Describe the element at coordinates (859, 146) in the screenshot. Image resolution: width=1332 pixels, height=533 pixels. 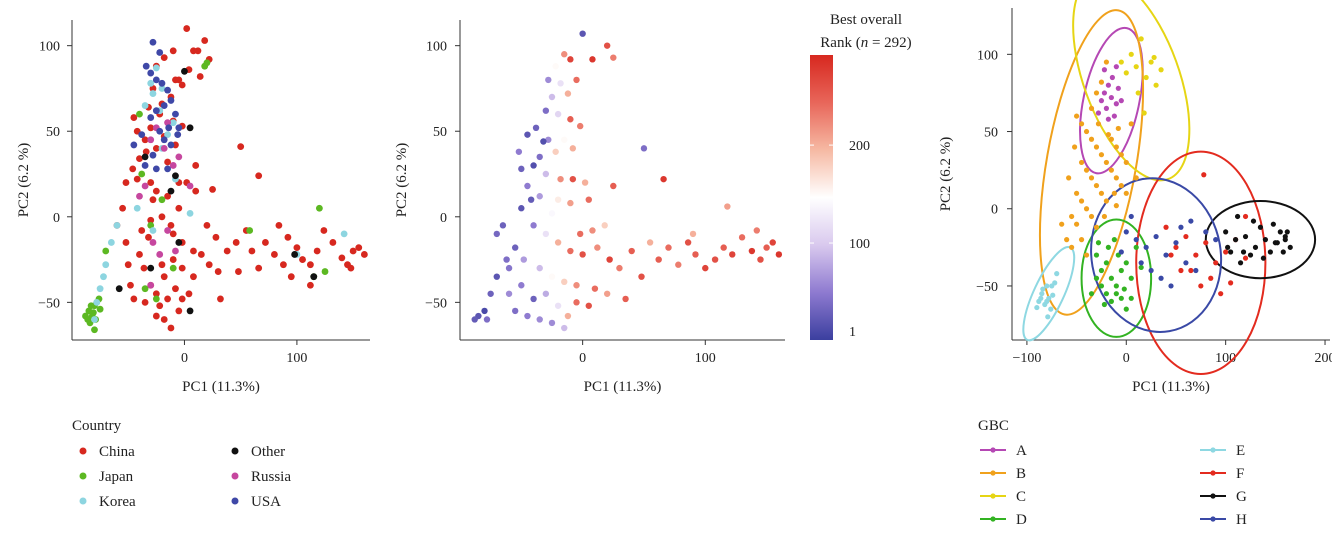
I see `colorbar-tick-label: 200` at that location.